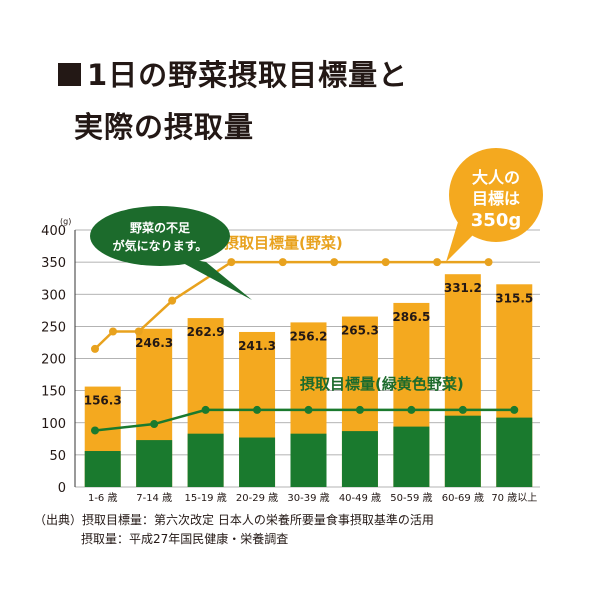 This screenshot has height=600, width=600. I want to click on page-title-line-1: 1日の野菜摂取目標量と, so click(233, 73).